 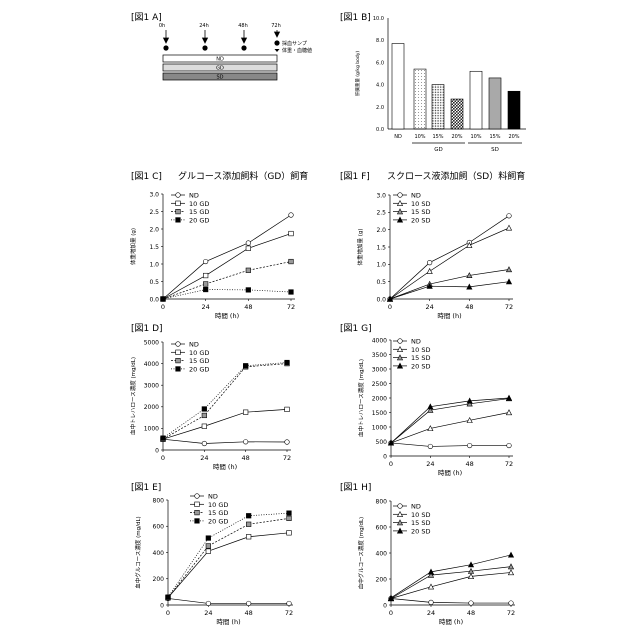 What do you see at coordinates (356, 328) in the screenshot?
I see `panel-label-g: [図1 G]` at bounding box center [356, 328].